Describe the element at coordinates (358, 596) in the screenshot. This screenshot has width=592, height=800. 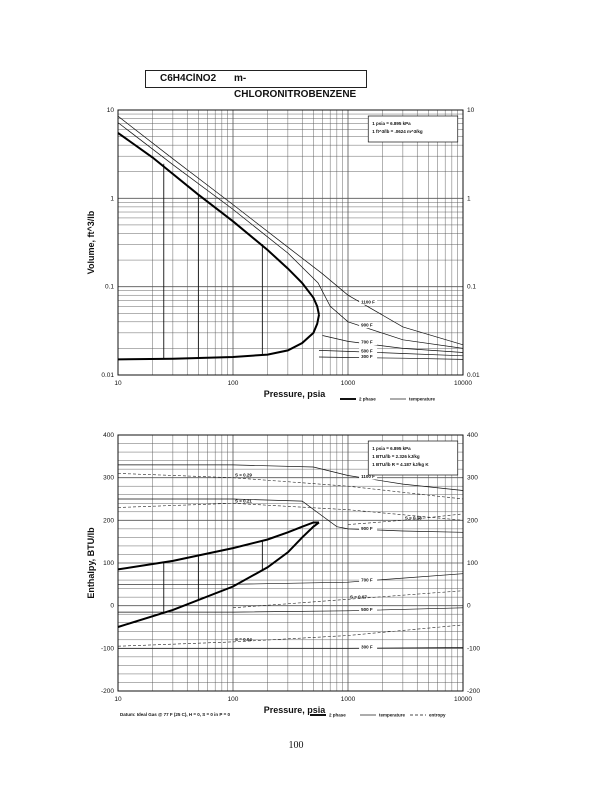
I see `chart2-entropy-label: S = 0.07` at that location.